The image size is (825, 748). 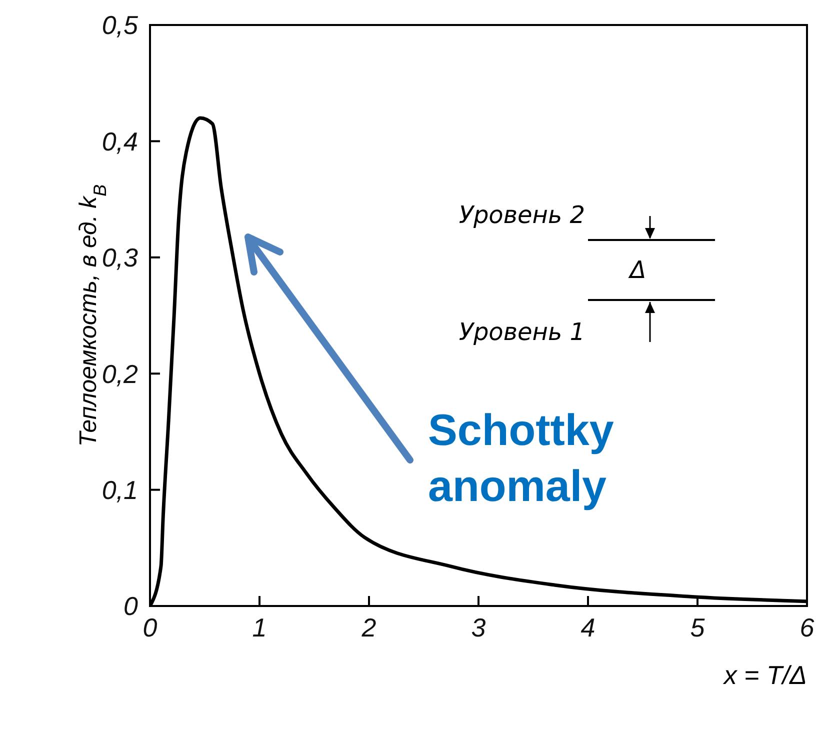 What do you see at coordinates (521, 459) in the screenshot?
I see `annotation: Schottky anomaly` at bounding box center [521, 459].